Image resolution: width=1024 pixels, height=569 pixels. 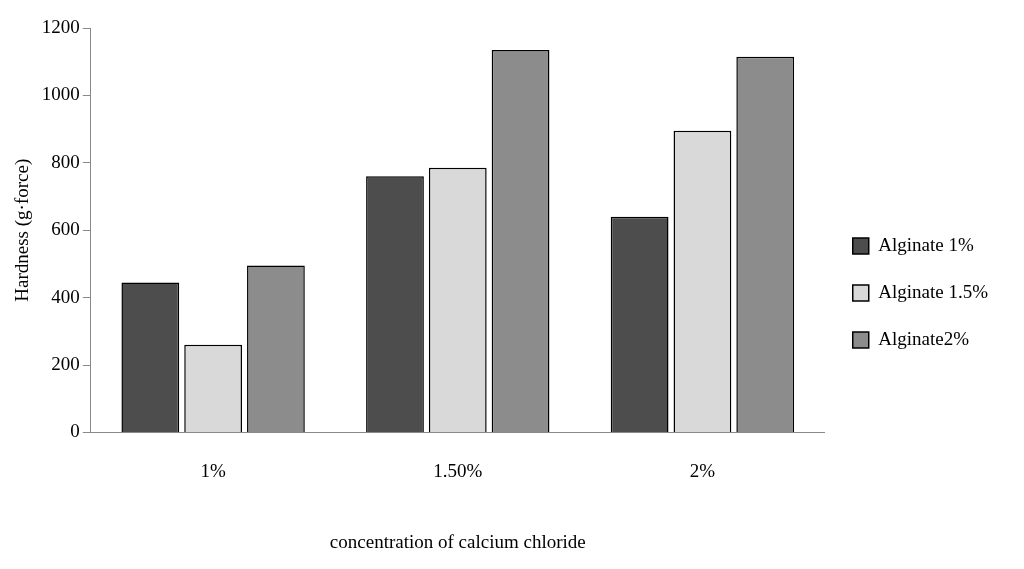 What do you see at coordinates (22, 230) in the screenshot?
I see `y-axis-title: Hardness (g·force)` at bounding box center [22, 230].